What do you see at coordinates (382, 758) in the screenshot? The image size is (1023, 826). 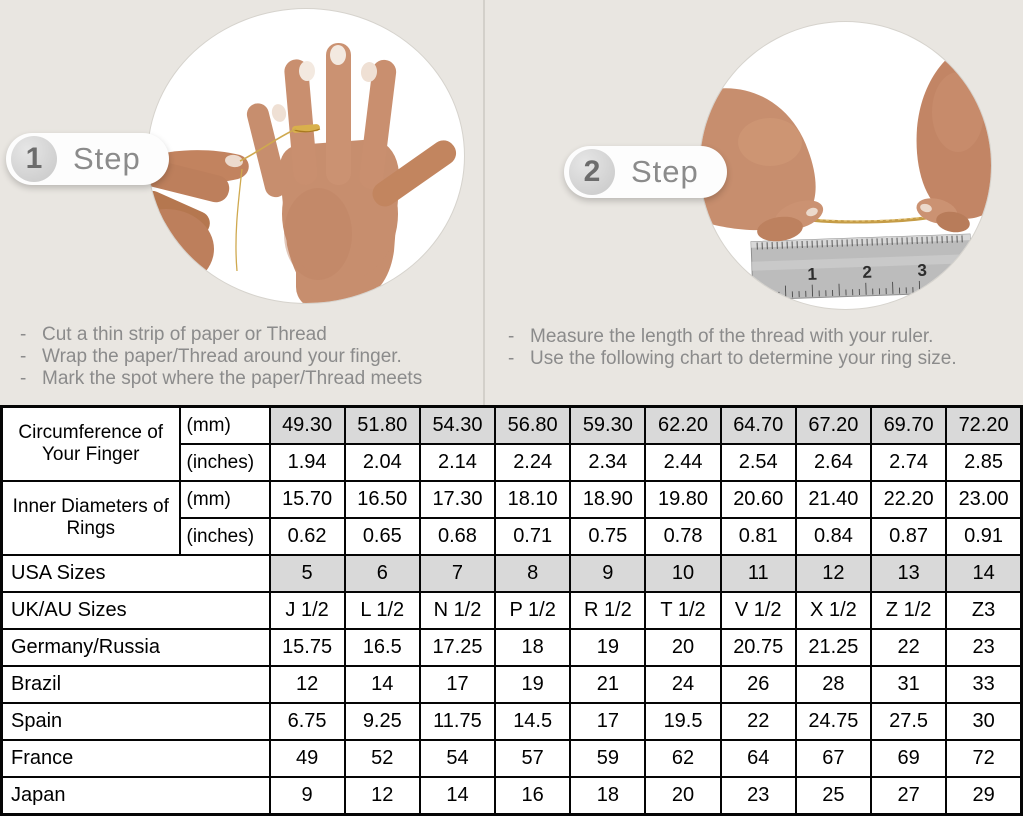 I see `table-cell: 52` at bounding box center [382, 758].